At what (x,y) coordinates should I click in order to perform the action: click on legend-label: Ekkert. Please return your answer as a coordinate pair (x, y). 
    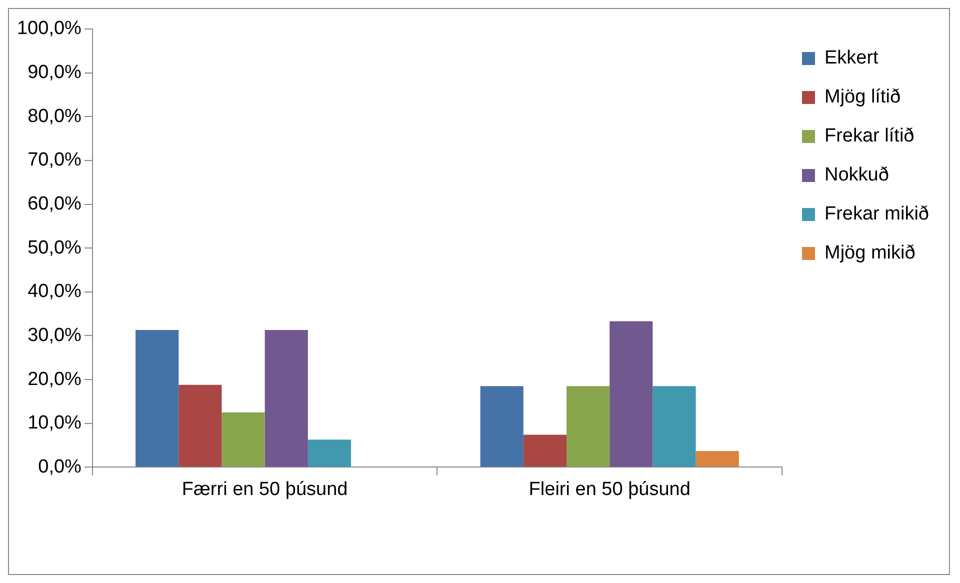
    Looking at the image, I should click on (852, 58).